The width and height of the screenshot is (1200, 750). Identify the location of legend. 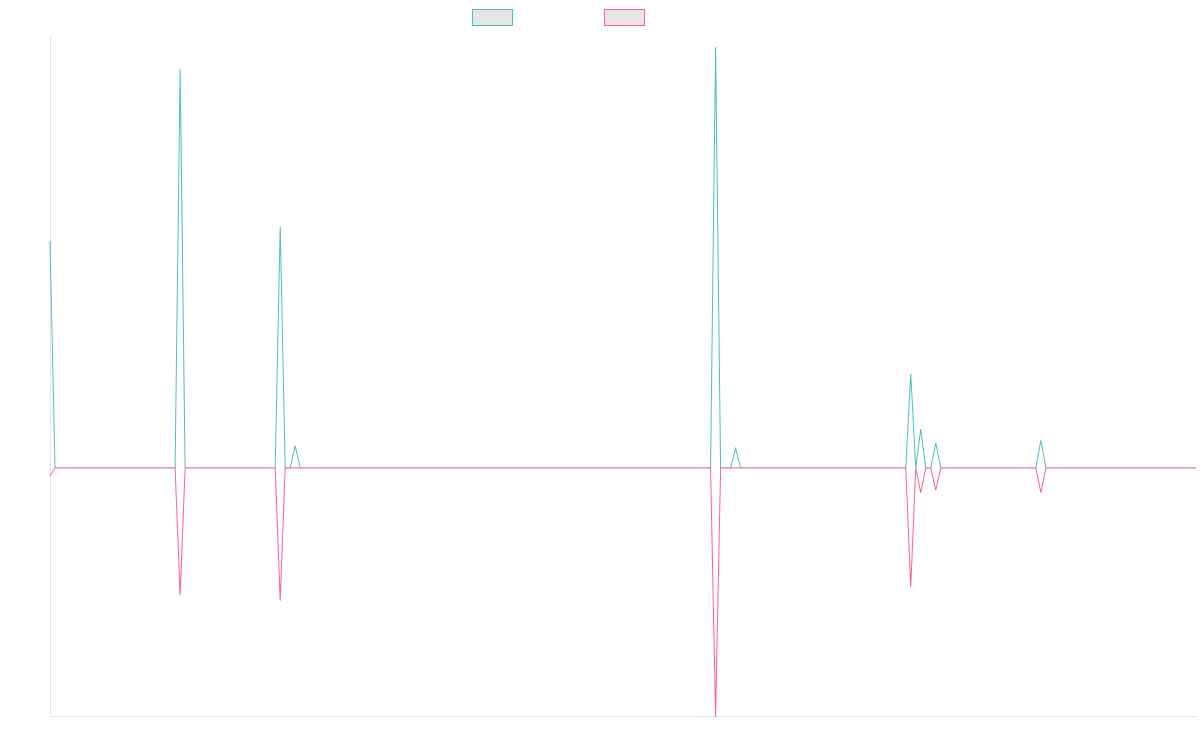
(558, 17).